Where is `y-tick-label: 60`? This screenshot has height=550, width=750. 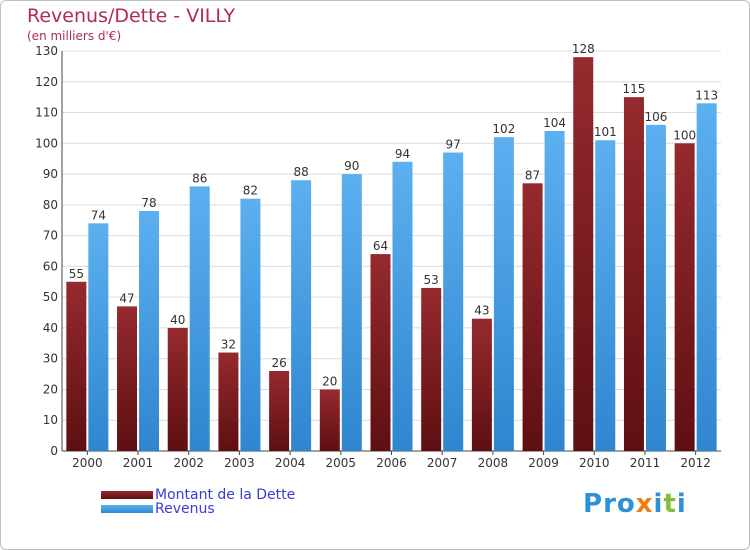
y-tick-label: 60 is located at coordinates (50, 266).